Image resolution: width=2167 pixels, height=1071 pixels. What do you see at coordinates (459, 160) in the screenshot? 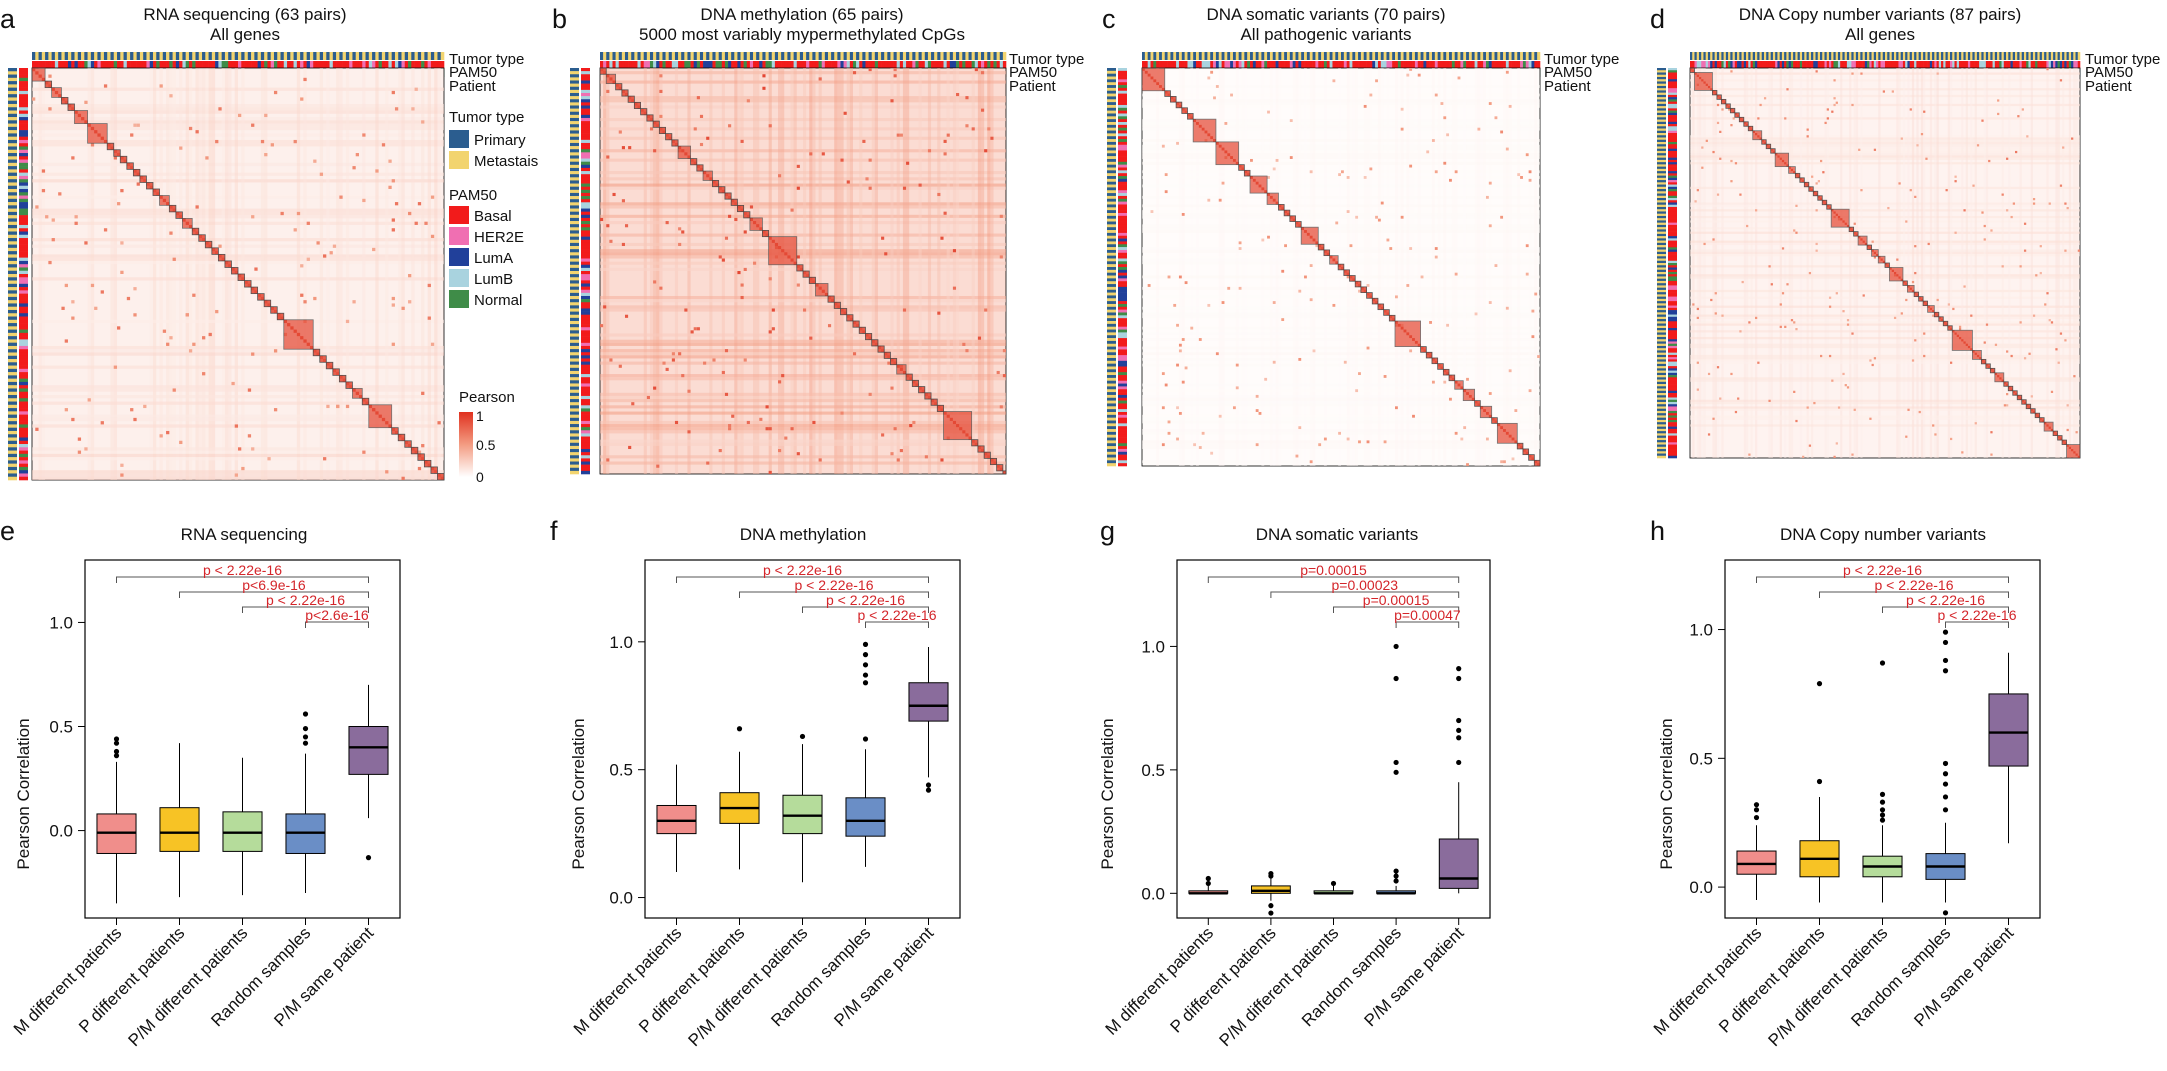
I see `legend-swatch-metastasis` at bounding box center [459, 160].